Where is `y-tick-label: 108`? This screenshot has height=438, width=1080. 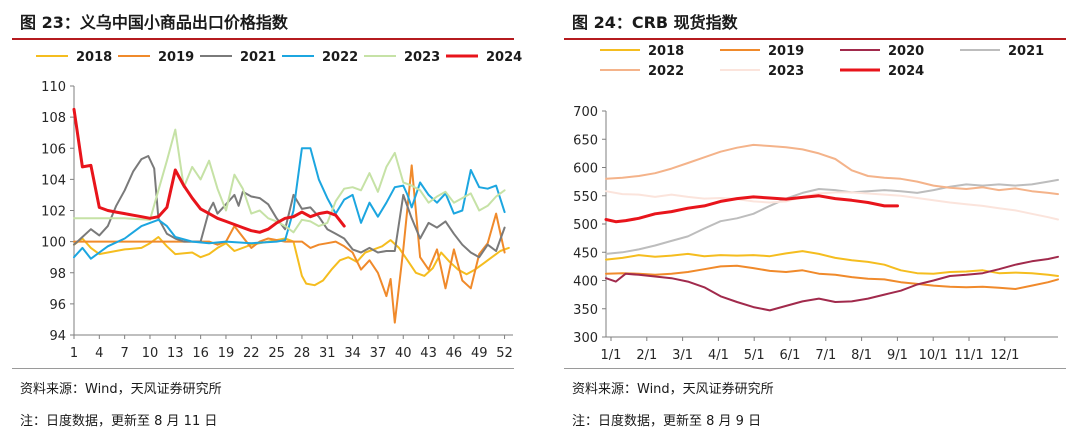
y-tick-label: 108 is located at coordinates (53, 118).